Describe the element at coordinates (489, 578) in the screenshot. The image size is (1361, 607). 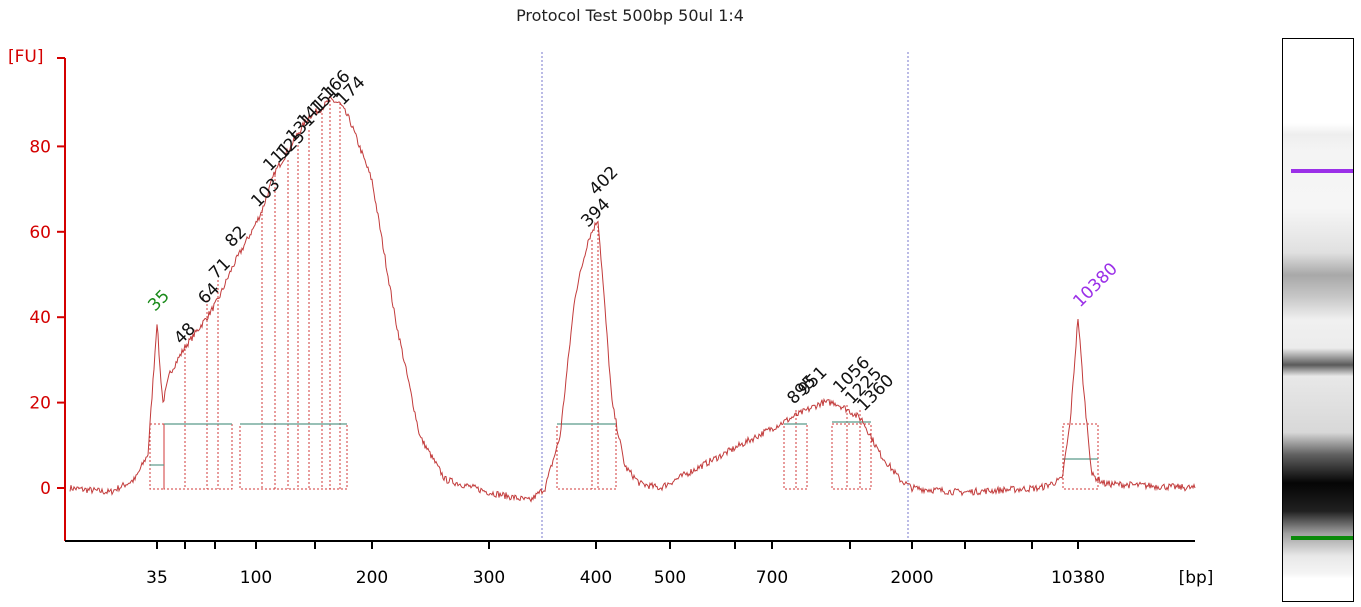
I see `x-tick-label: 300` at that location.